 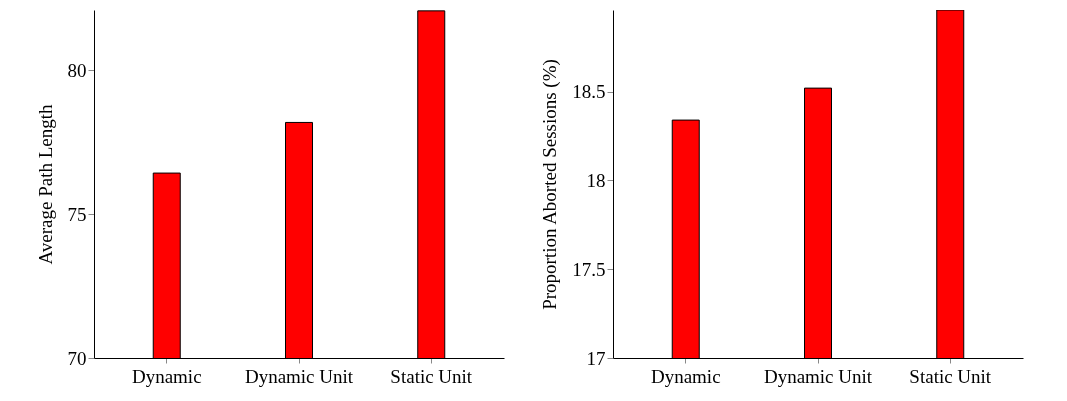 I want to click on y-tick-label: 80, so click(x=77, y=70).